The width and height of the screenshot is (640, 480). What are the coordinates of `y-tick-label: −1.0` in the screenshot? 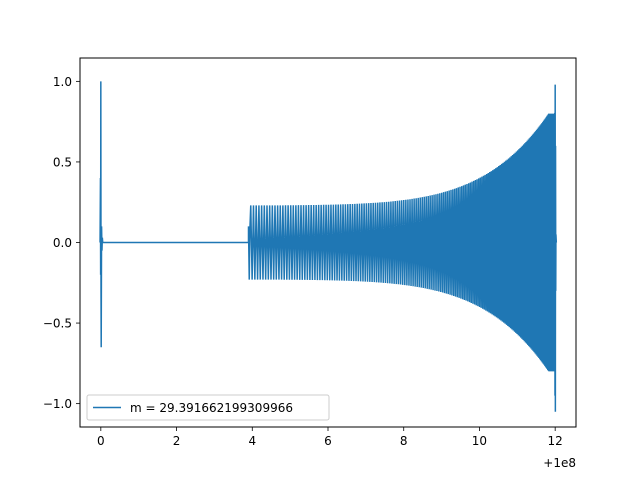 It's located at (57, 404).